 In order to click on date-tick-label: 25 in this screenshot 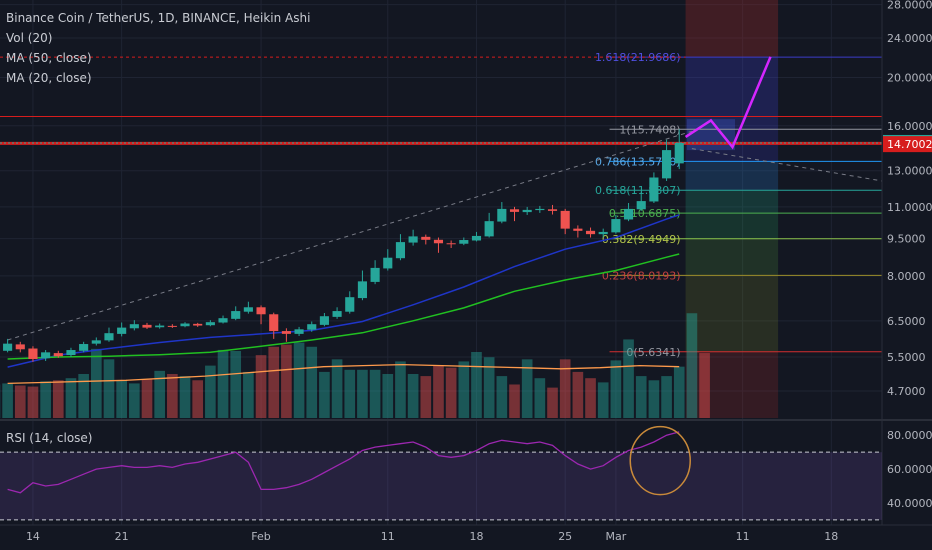, I will do `click(565, 536)`.